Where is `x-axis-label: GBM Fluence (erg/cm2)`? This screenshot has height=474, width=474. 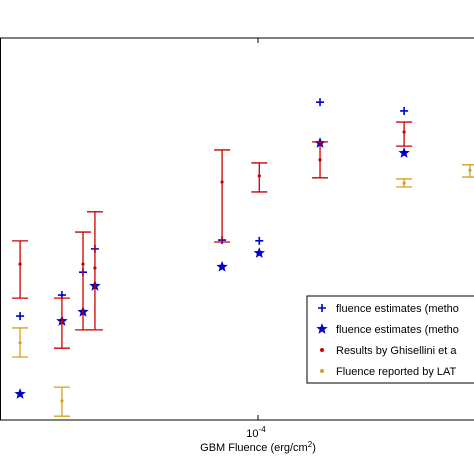 x-axis-label: GBM Fluence (erg/cm2) is located at coordinates (258, 447).